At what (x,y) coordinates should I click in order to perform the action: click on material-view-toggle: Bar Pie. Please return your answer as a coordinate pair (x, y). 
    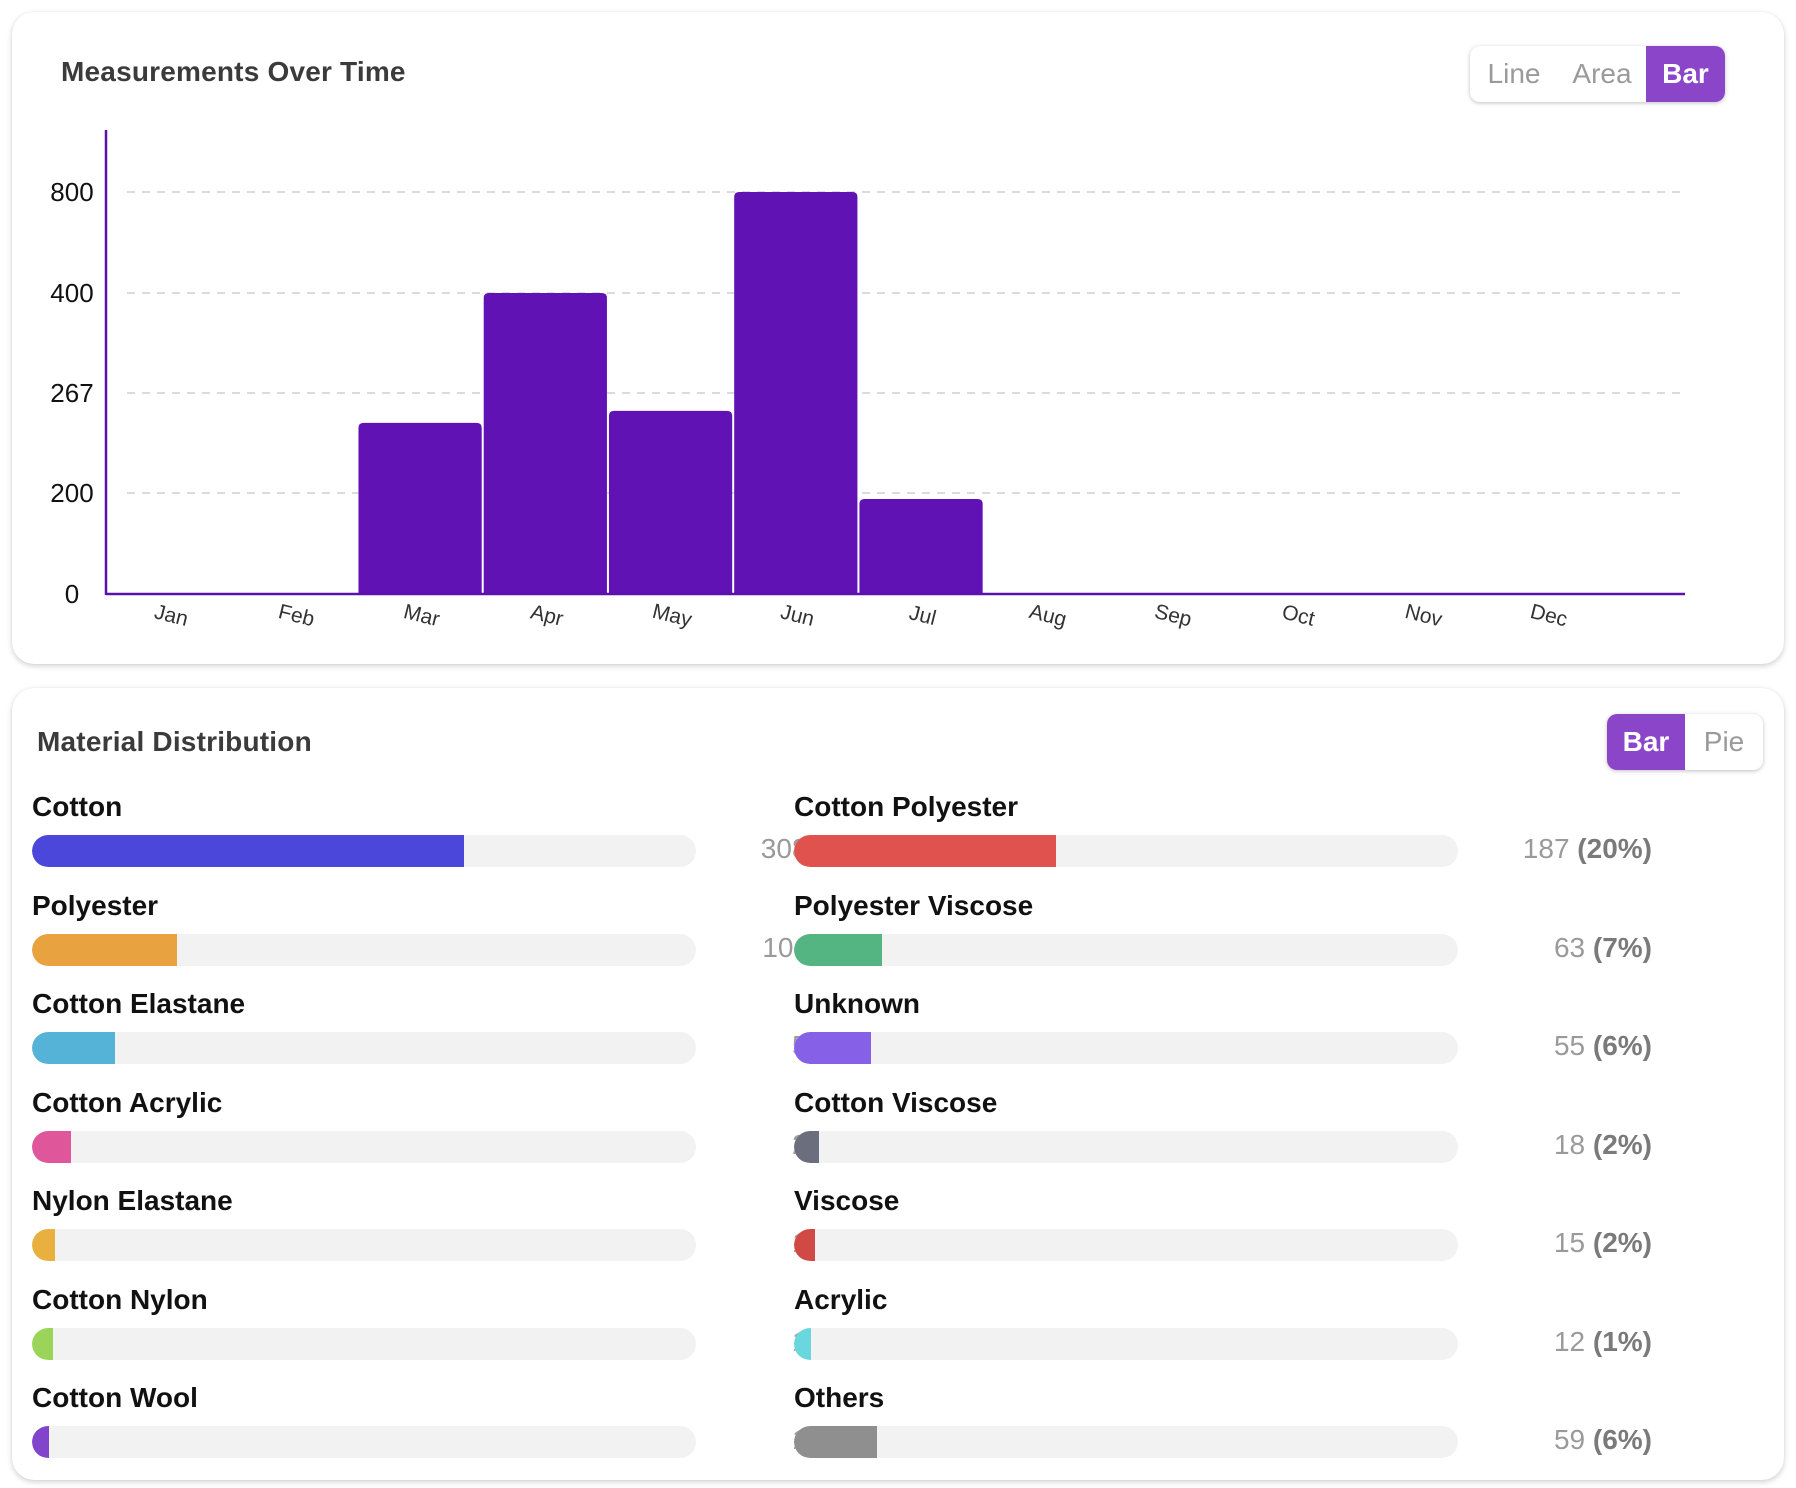
    Looking at the image, I should click on (1685, 742).